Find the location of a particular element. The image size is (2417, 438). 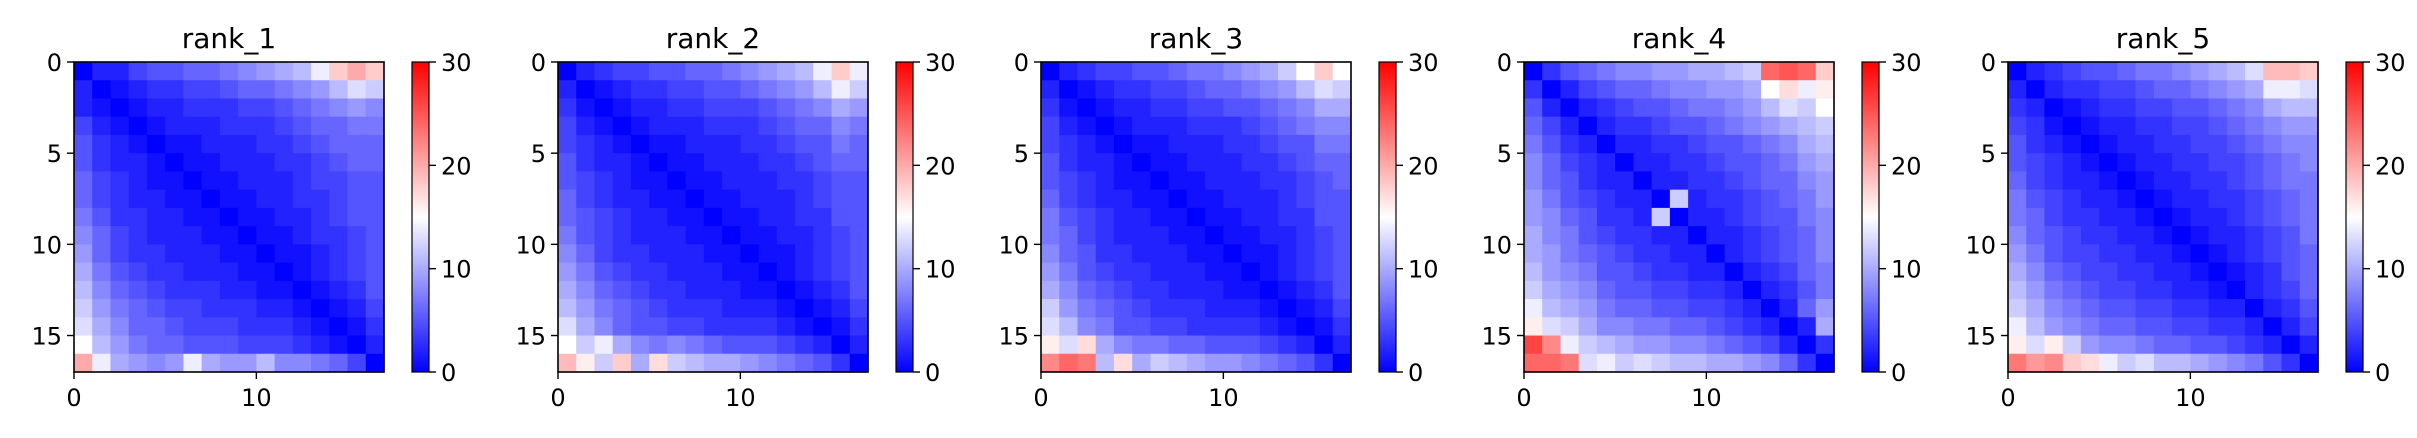

colorbar-tick-label: 10 is located at coordinates (940, 270).